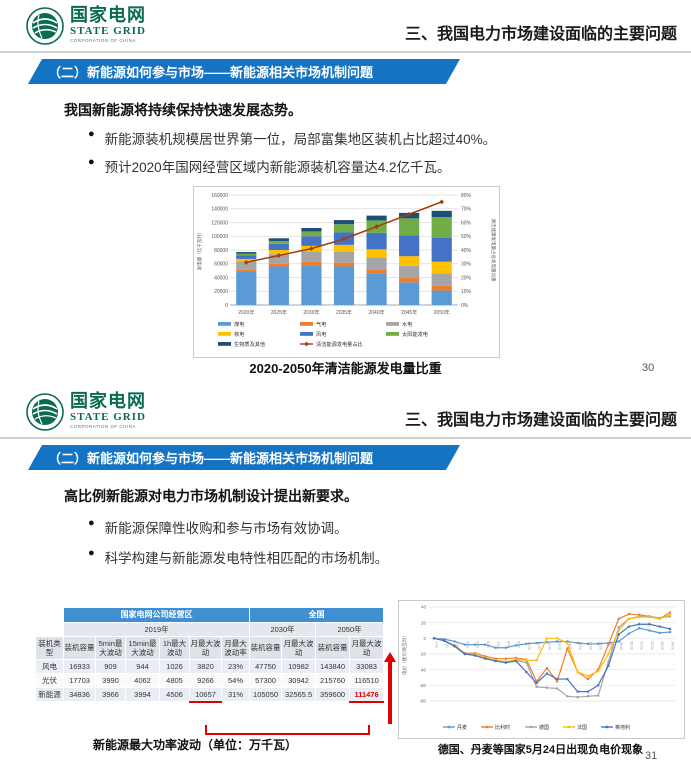 This screenshot has height=773, width=691. I want to click on svg-text: -40, so click(422, 669).